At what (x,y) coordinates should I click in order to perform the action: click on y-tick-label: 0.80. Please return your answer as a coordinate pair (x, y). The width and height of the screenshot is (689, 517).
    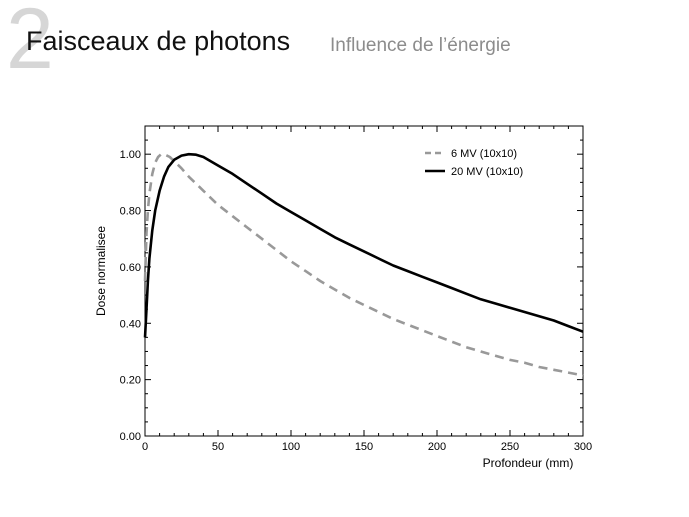
    Looking at the image, I should click on (130, 212).